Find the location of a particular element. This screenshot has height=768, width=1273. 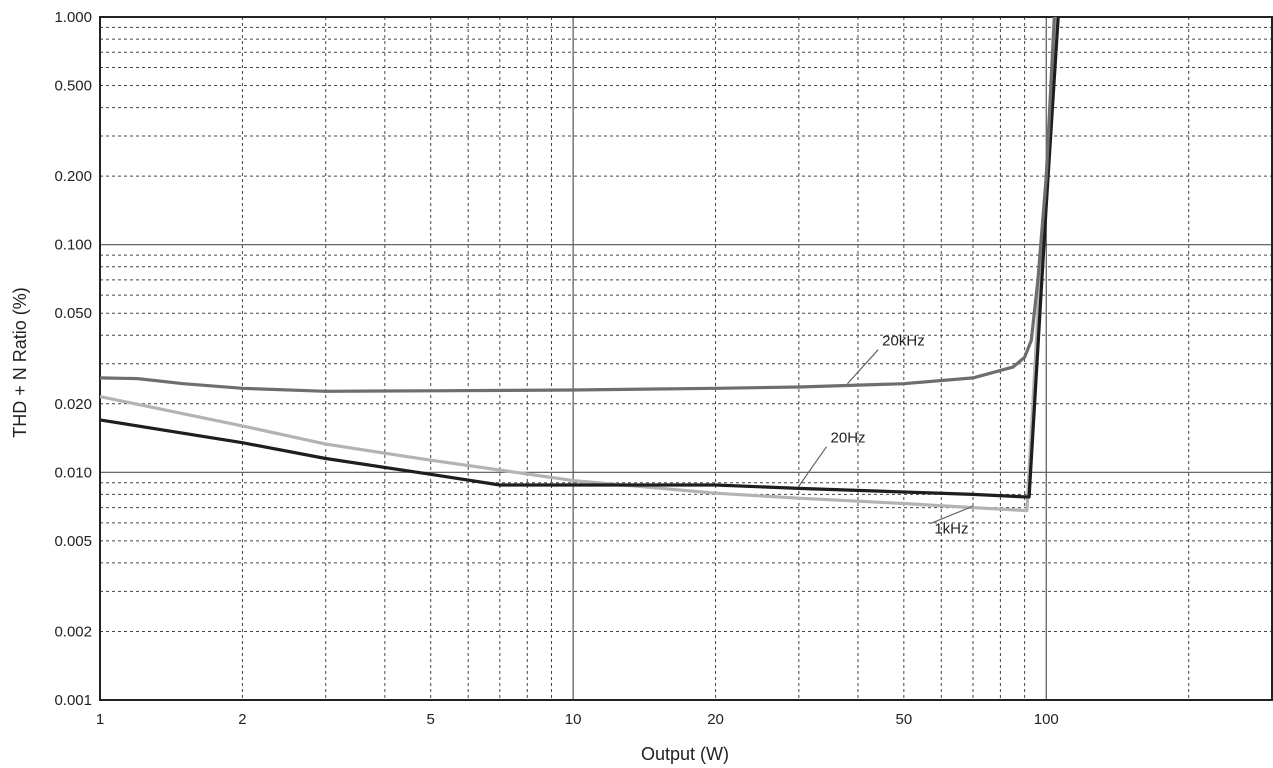

x-tick-label: 10 is located at coordinates (573, 719).